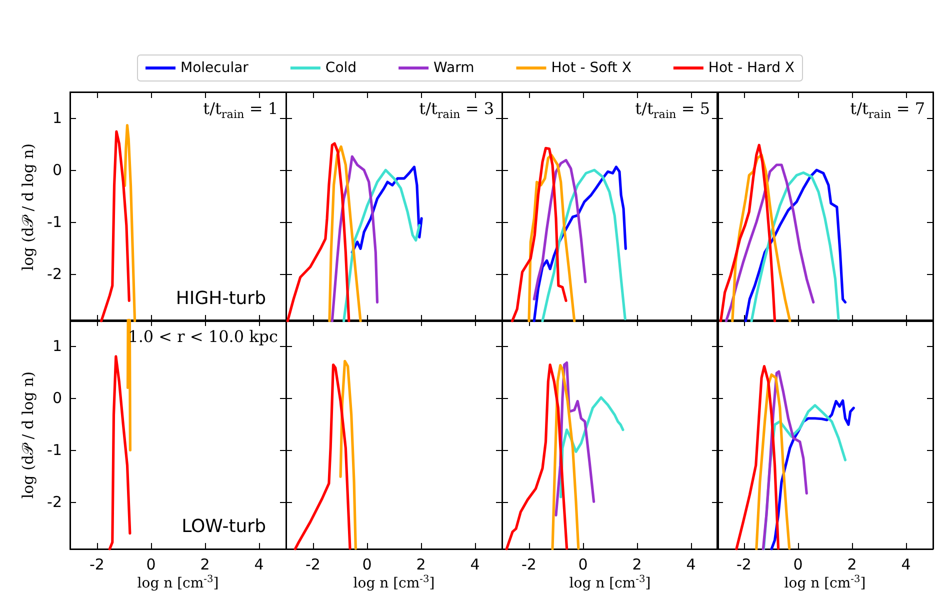 The image size is (940, 599). What do you see at coordinates (341, 68) in the screenshot?
I see `legend-label: Cold` at bounding box center [341, 68].